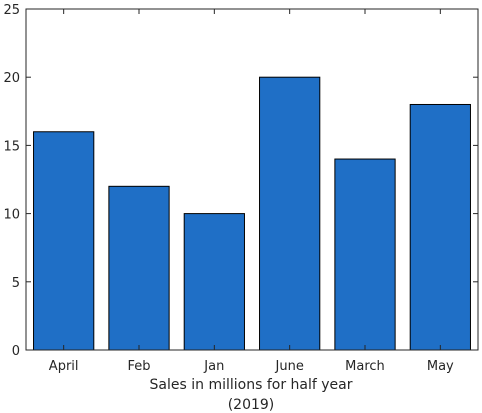  Describe the element at coordinates (365, 366) in the screenshot. I see `x-tick-label: March` at that location.